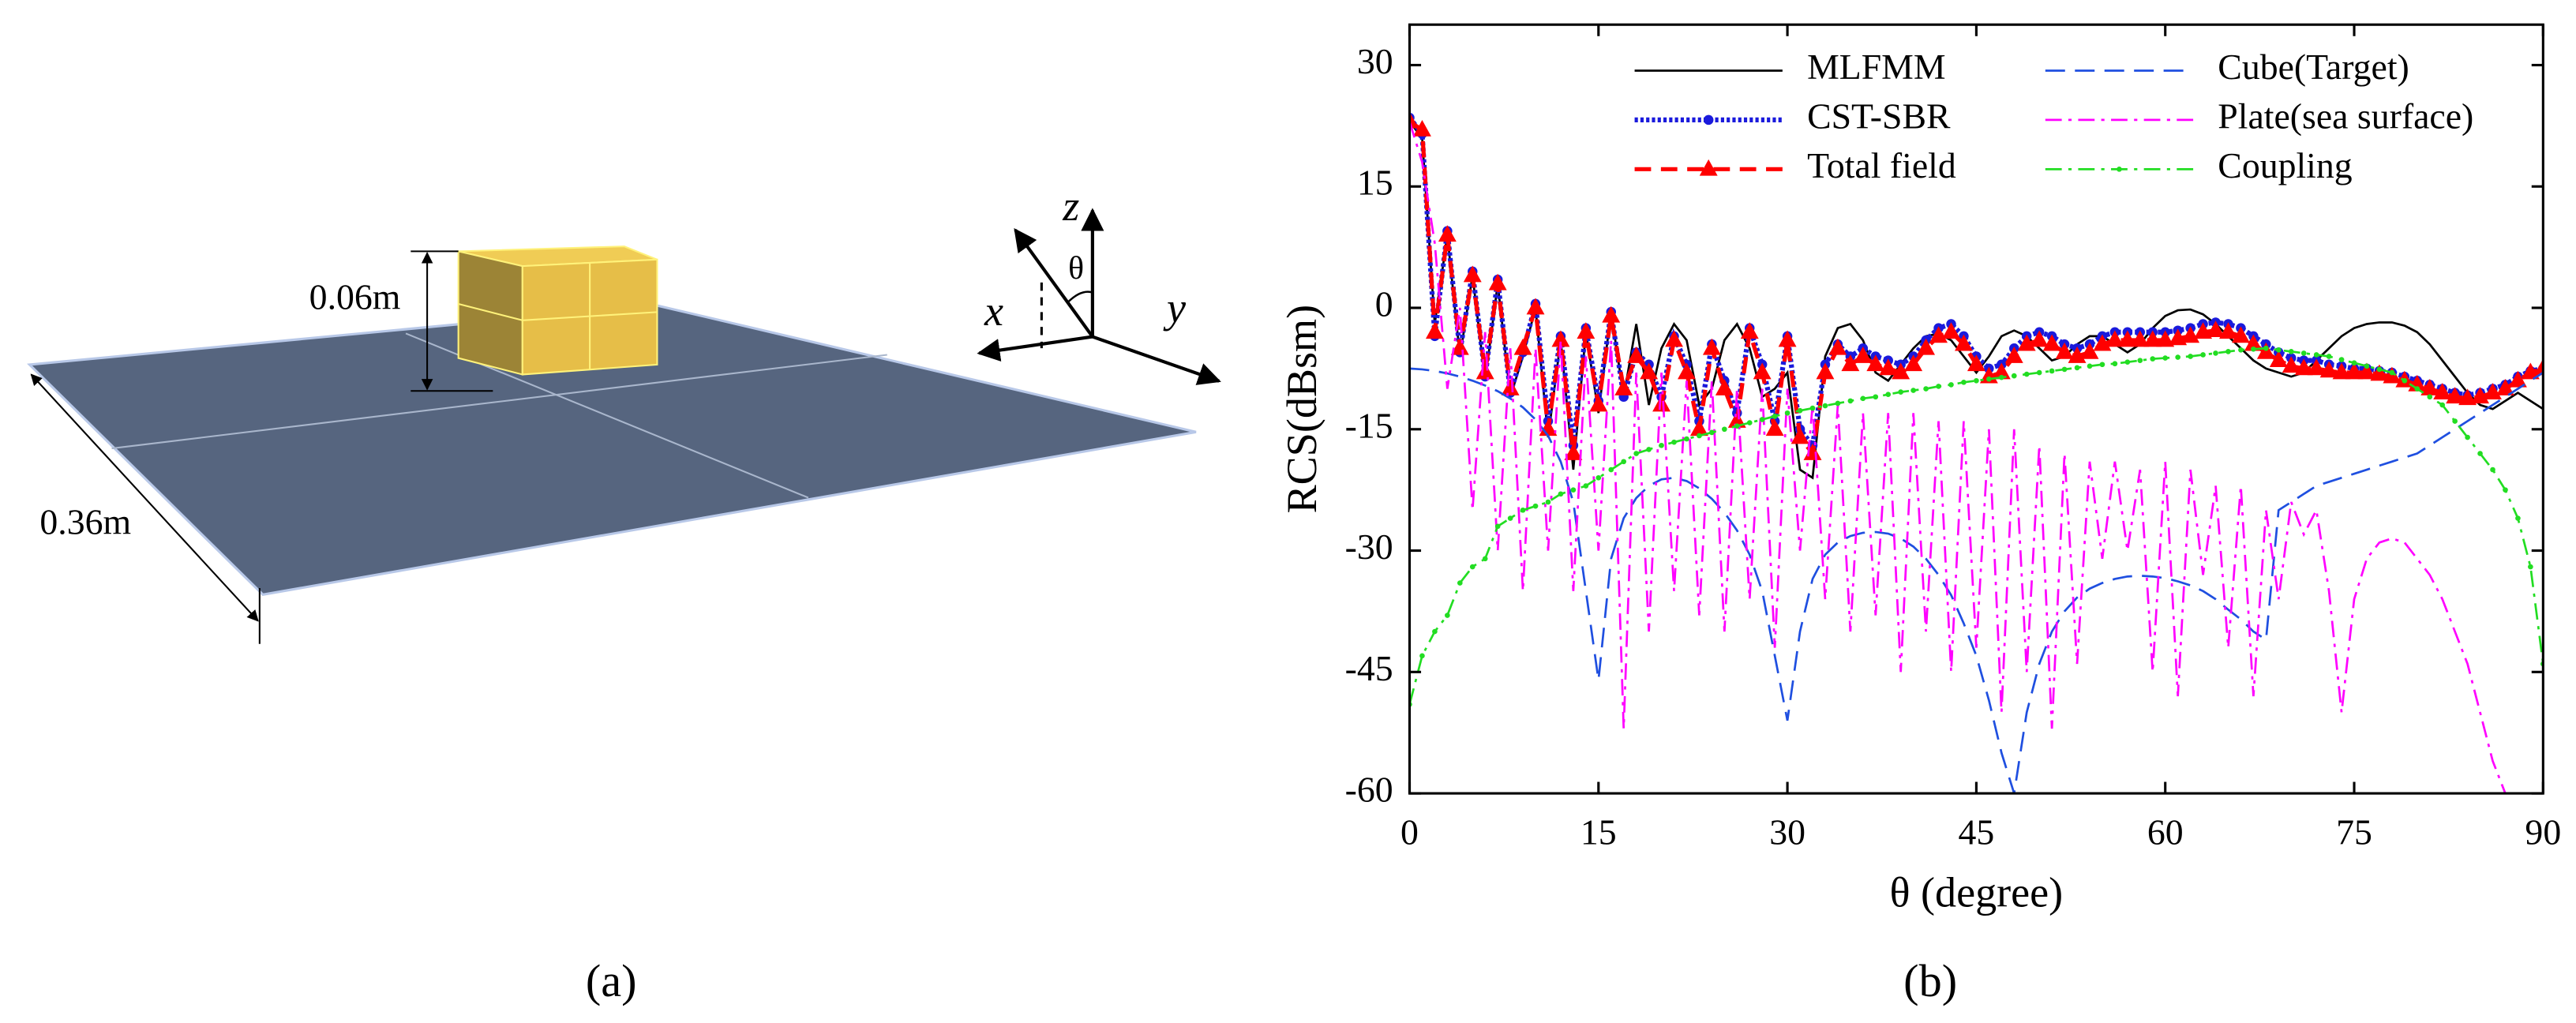  What do you see at coordinates (1930, 981) in the screenshot?
I see `panel-label: (b)` at bounding box center [1930, 981].